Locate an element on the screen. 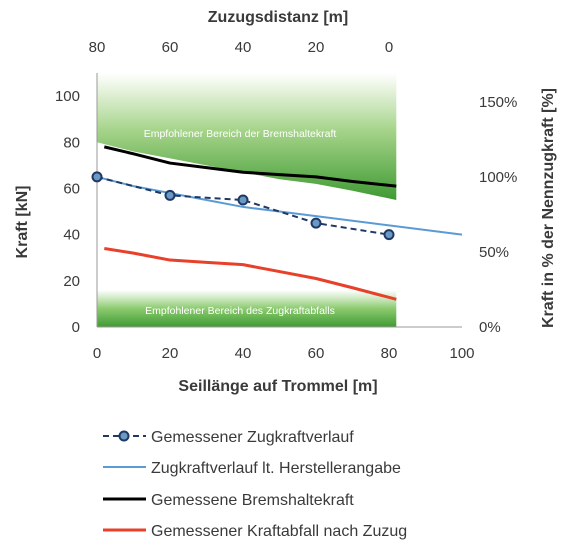  x-tick-label: 80 is located at coordinates (389, 353).